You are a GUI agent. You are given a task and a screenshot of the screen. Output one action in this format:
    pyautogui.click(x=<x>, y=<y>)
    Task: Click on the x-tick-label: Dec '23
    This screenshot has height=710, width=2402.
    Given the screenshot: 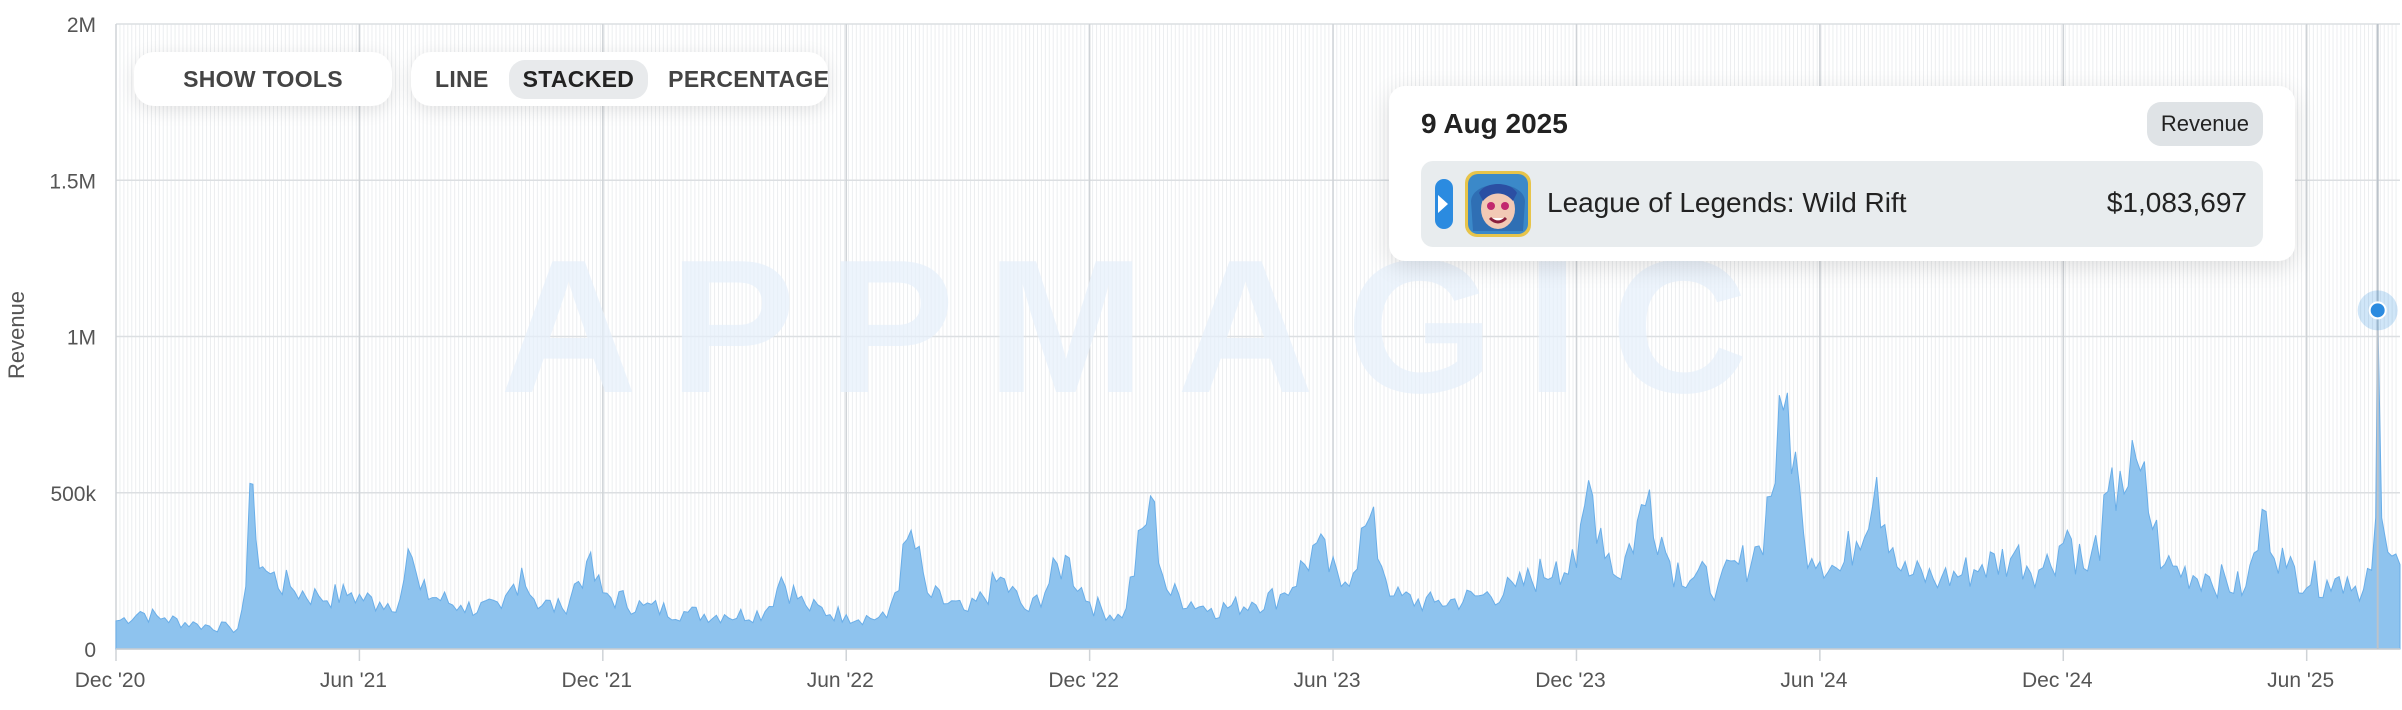 What is the action you would take?
    pyautogui.click(x=1570, y=680)
    